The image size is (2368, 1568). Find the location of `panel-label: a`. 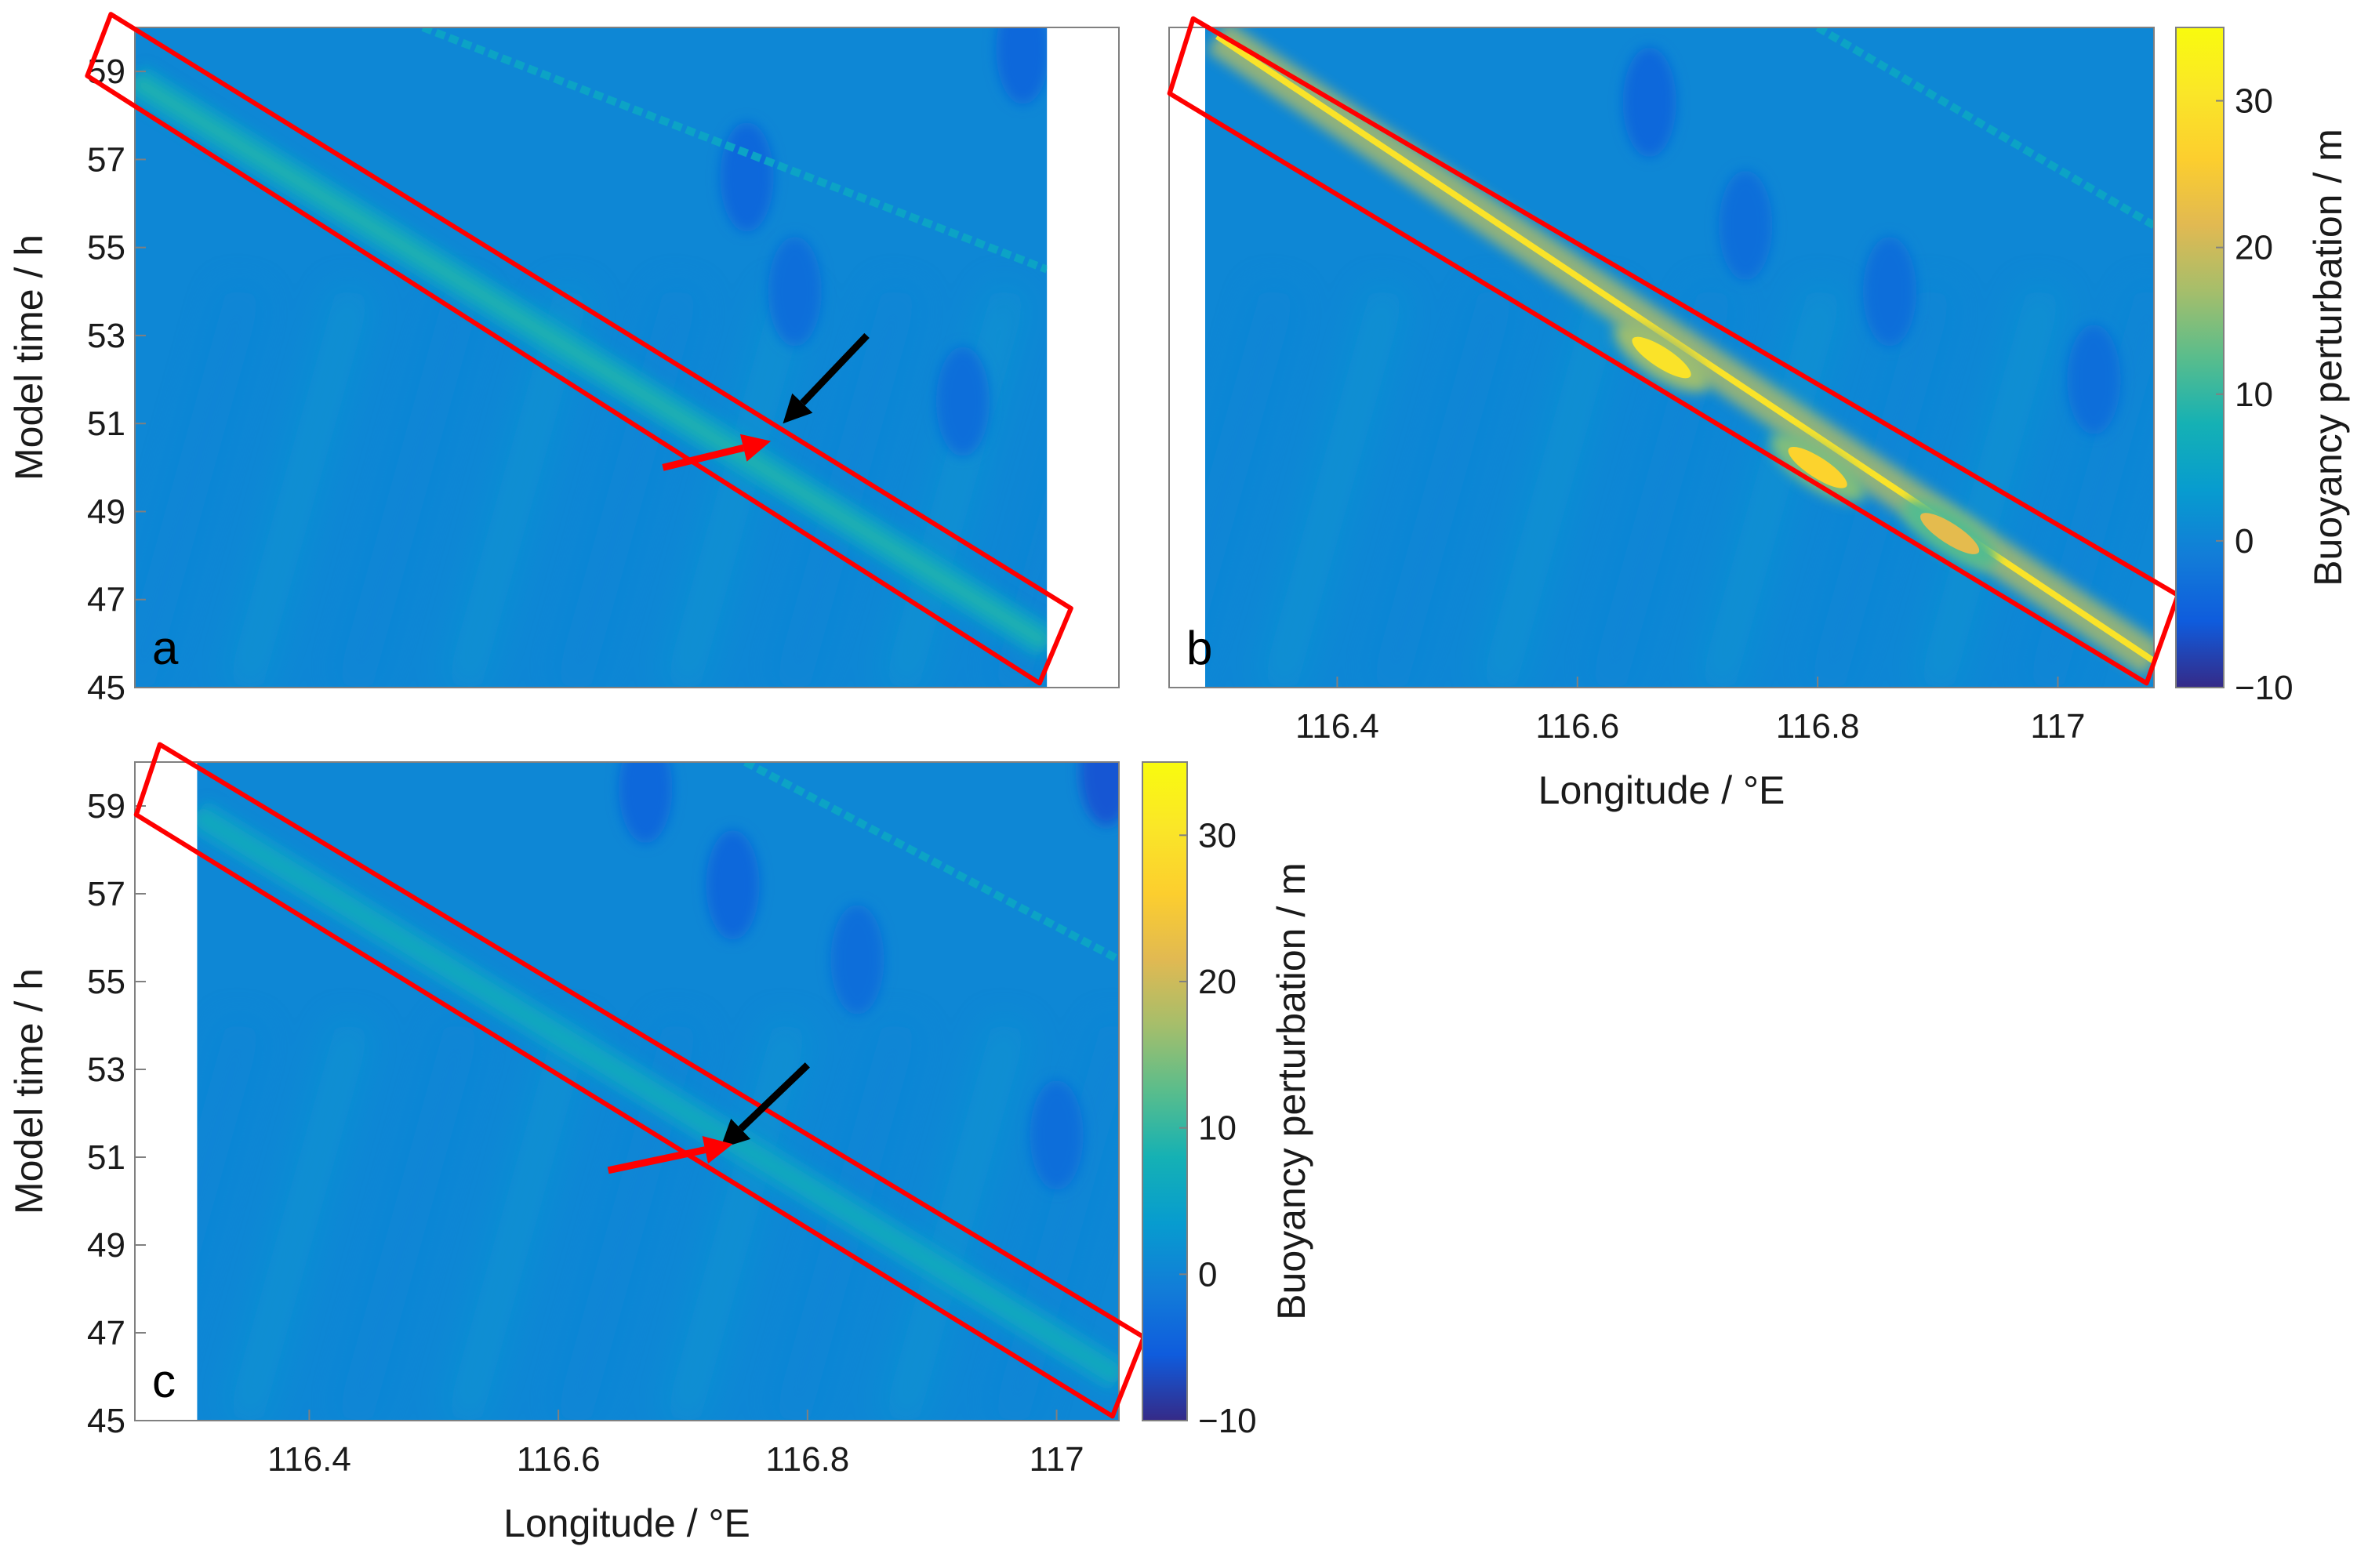

panel-label: a is located at coordinates (166, 648).